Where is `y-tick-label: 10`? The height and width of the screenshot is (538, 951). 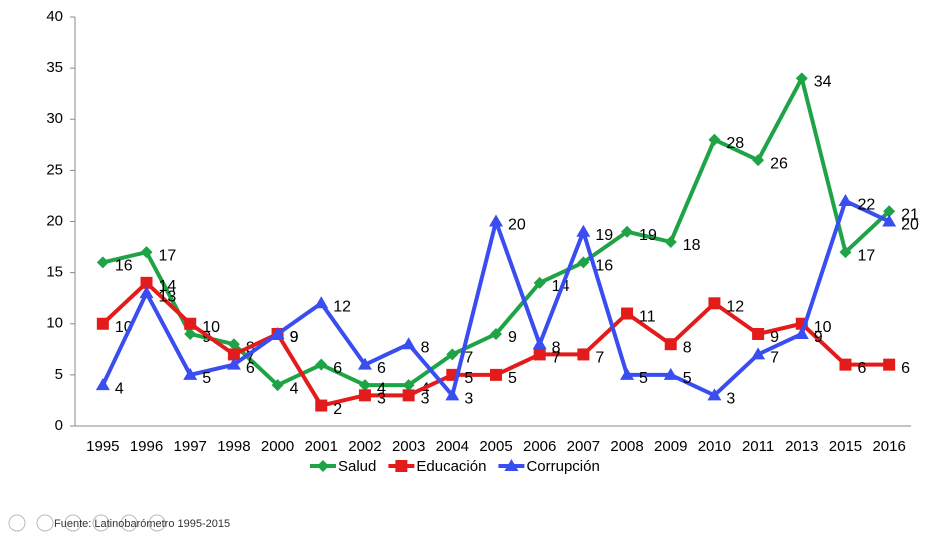
y-tick-label: 10 is located at coordinates (54, 323).